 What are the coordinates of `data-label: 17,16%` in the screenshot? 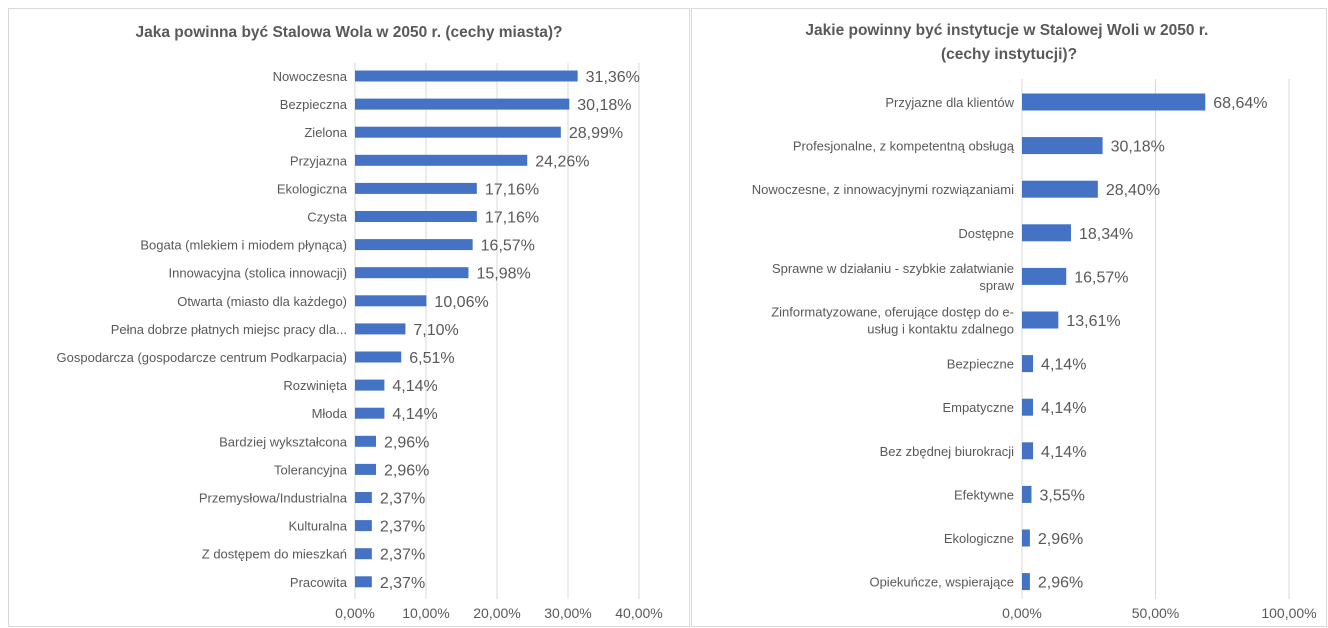 It's located at (512, 218).